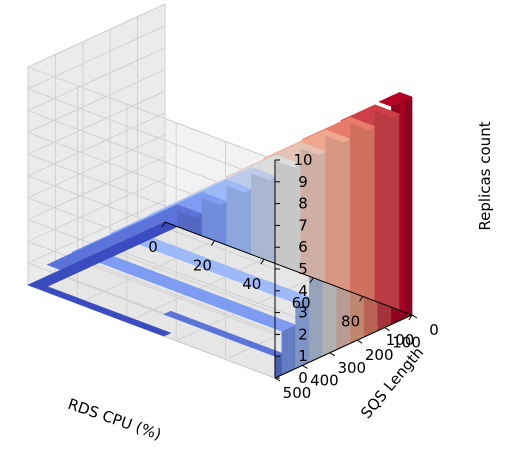 This screenshot has width=511, height=468. Describe the element at coordinates (303, 269) in the screenshot. I see `z-tick-label: 5` at that location.